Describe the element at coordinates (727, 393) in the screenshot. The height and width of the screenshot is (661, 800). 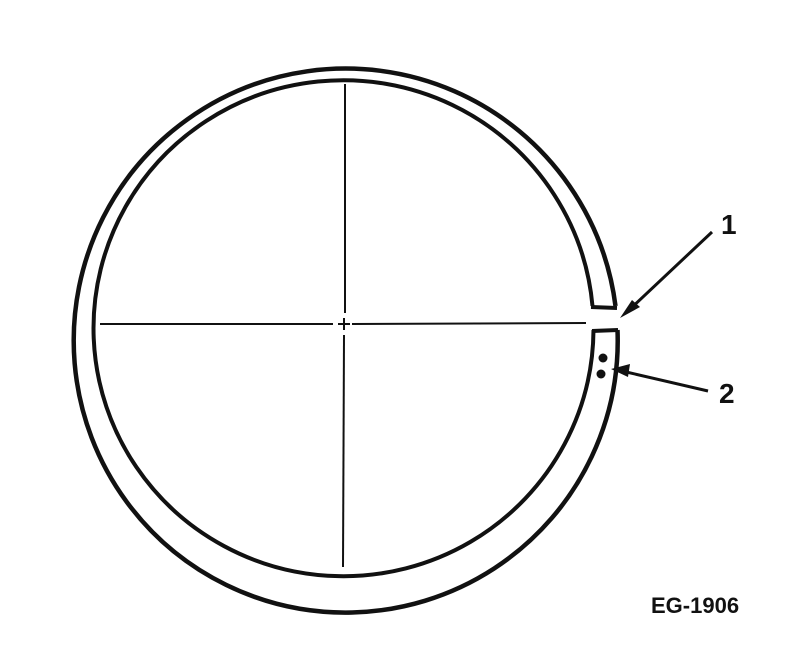
I see `callout-label-2: 2` at that location.